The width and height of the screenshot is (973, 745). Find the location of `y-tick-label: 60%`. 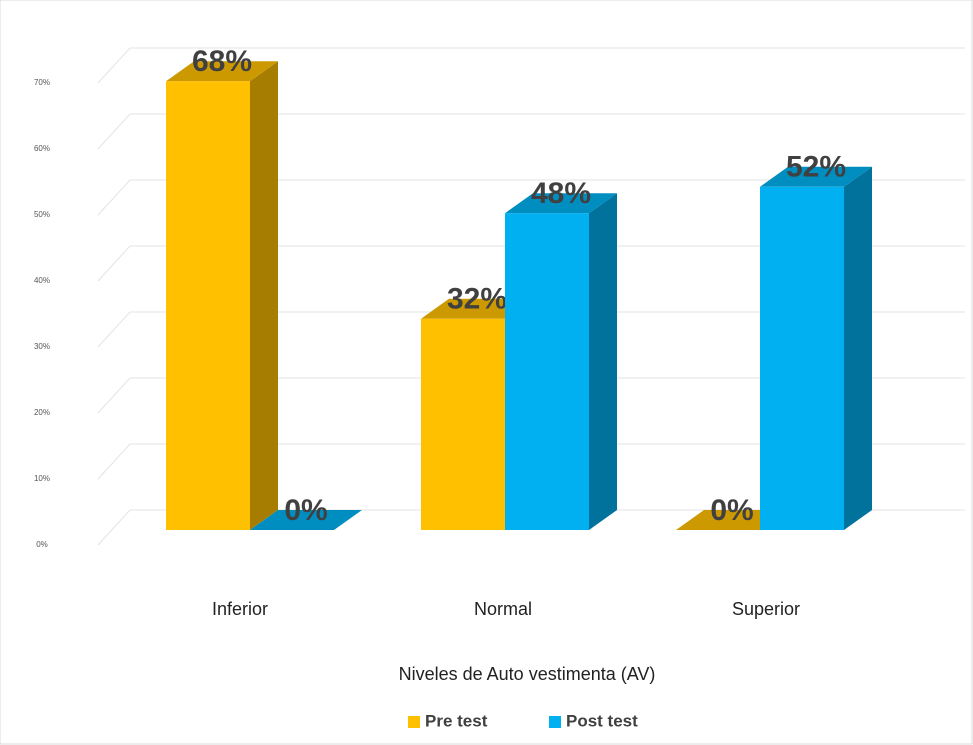

y-tick-label: 60% is located at coordinates (42, 148).